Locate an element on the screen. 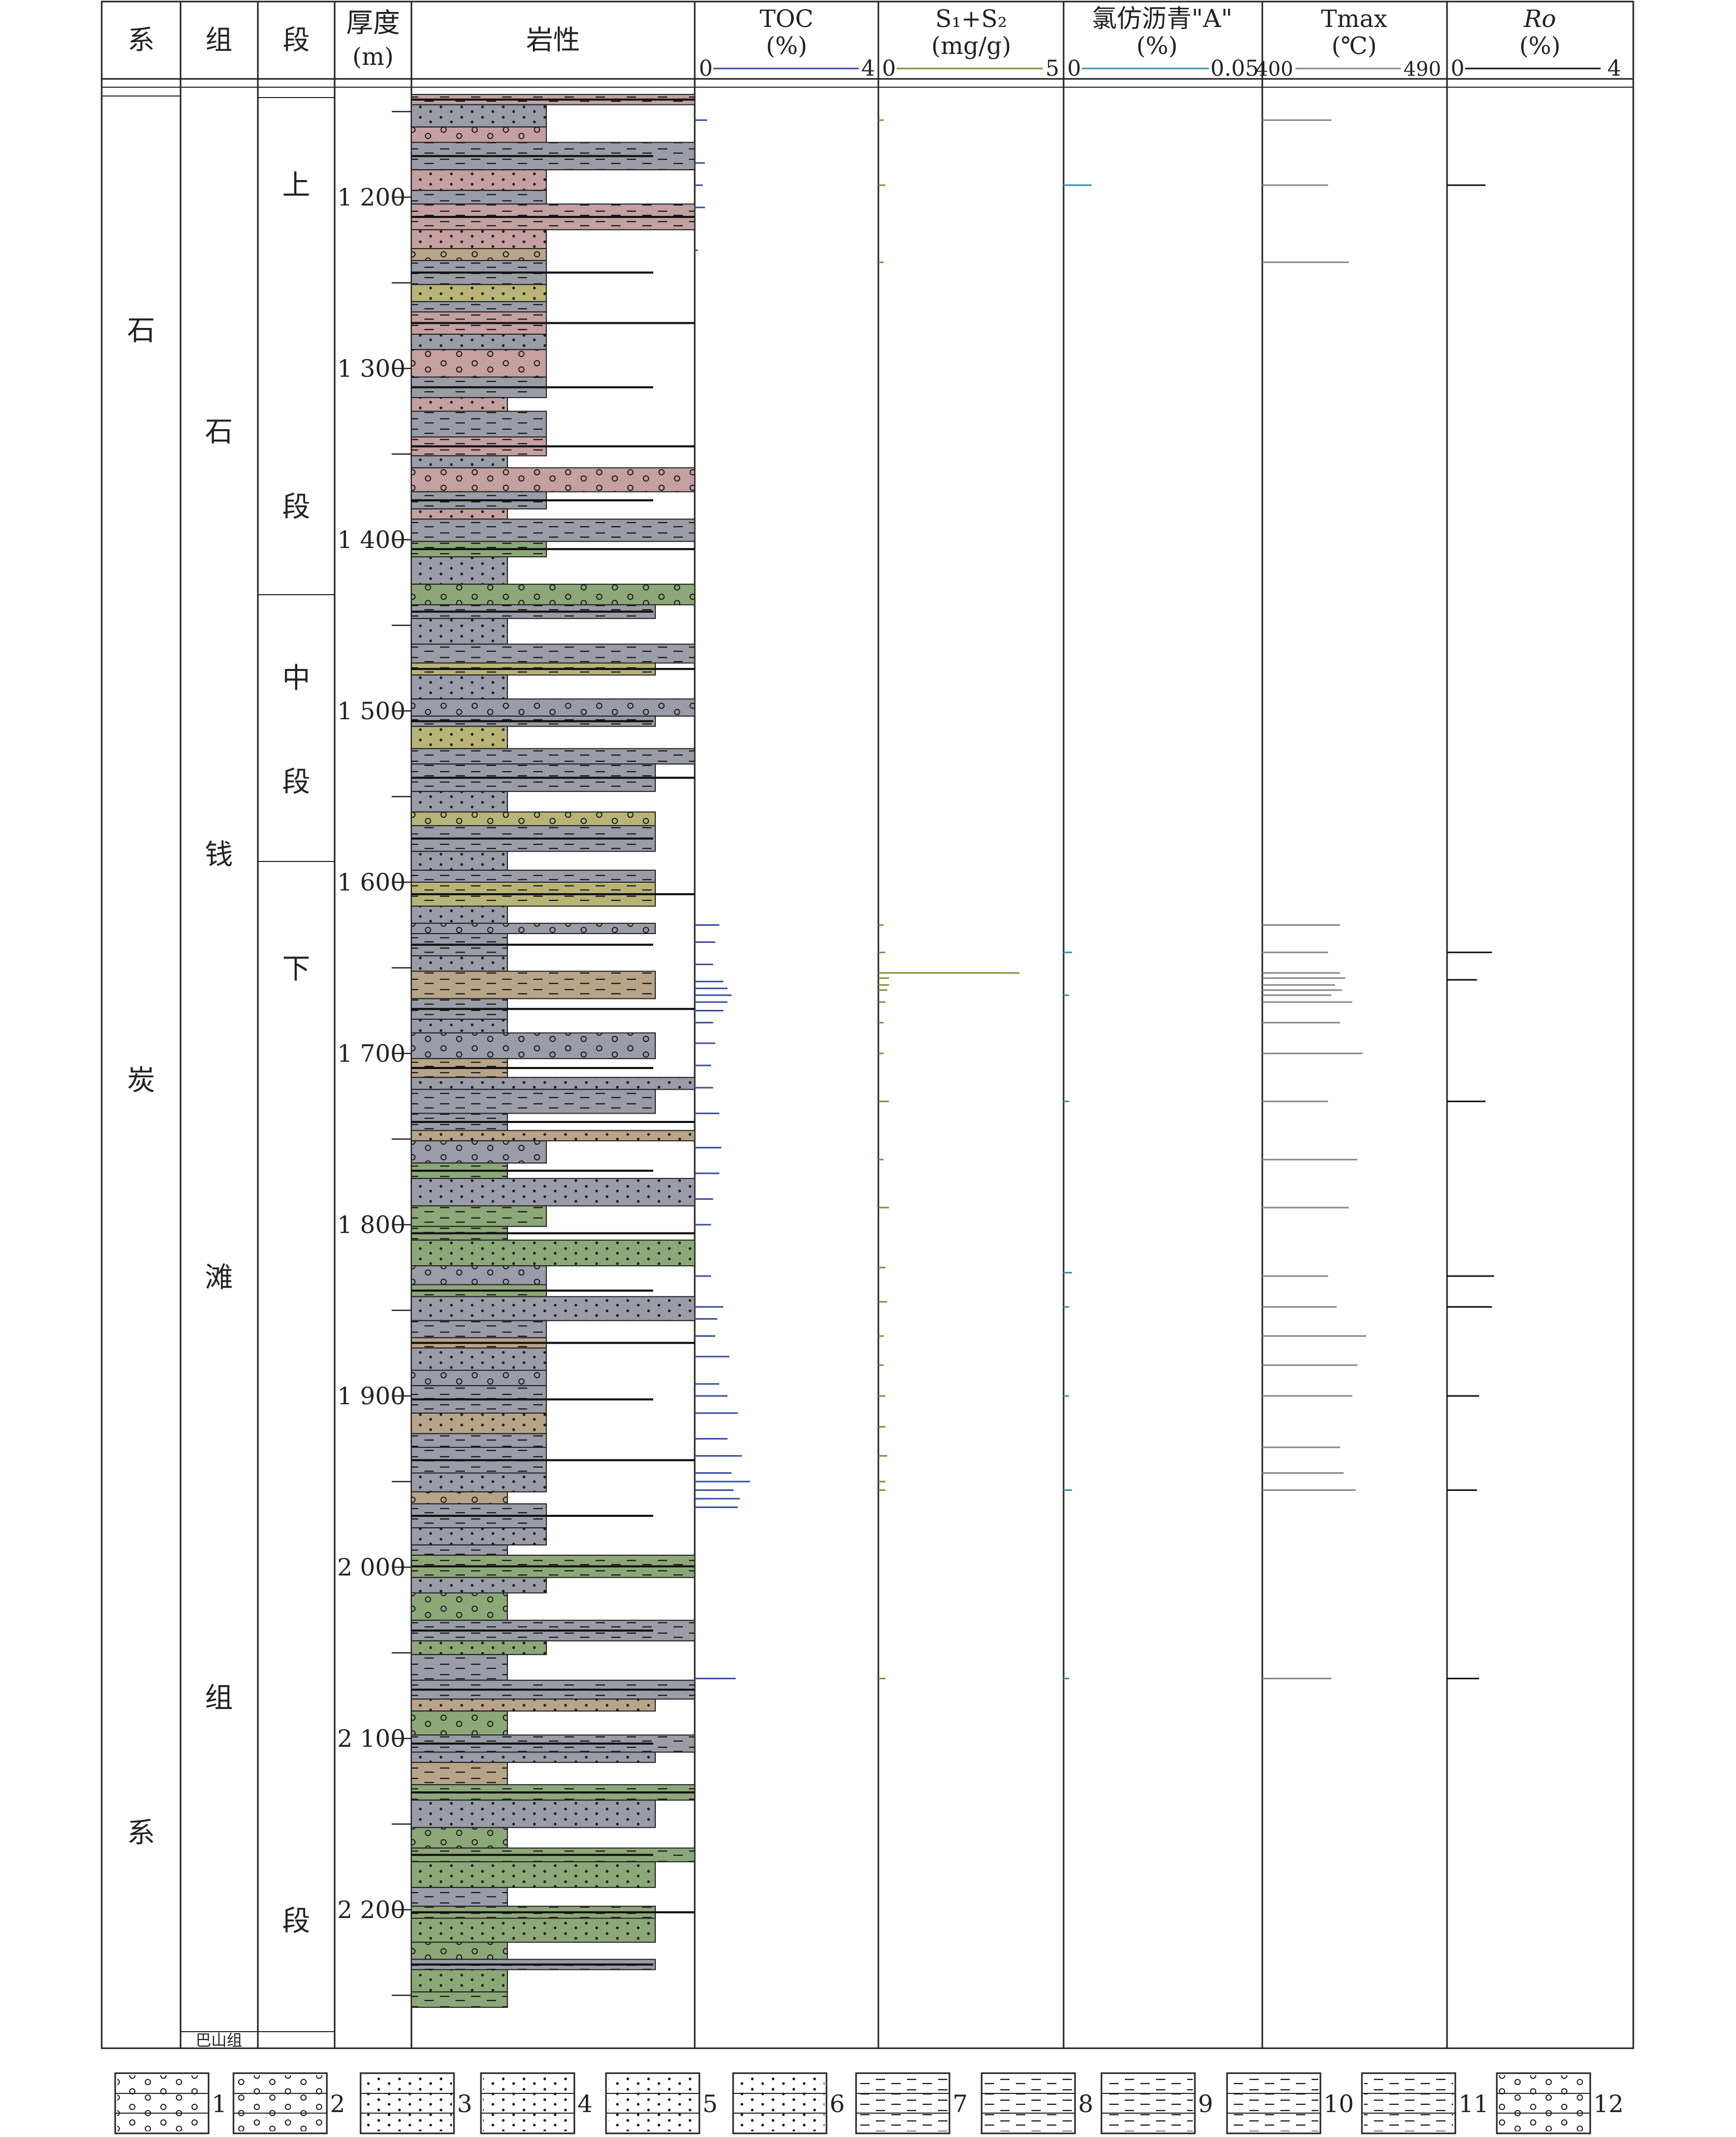 The width and height of the screenshot is (1736, 2137). header-toc: TOC is located at coordinates (787, 19).